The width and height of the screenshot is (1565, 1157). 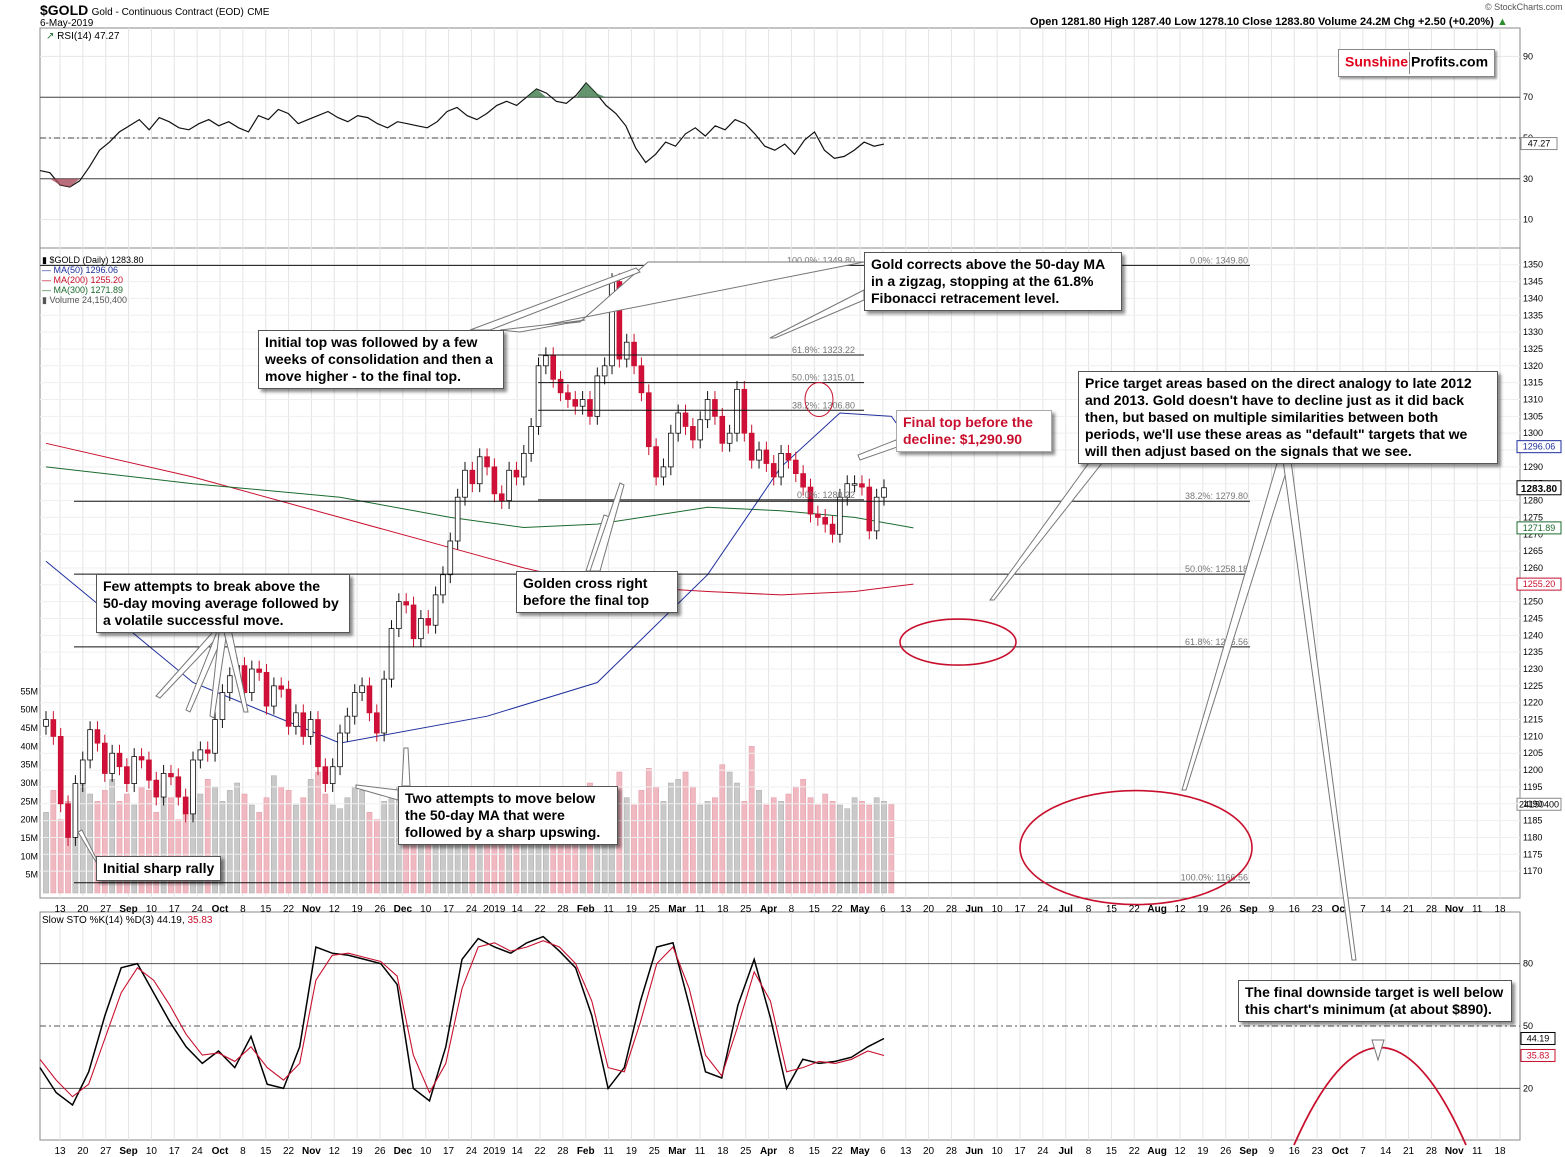 I want to click on volume-tick-label: 20M, so click(x=29, y=820).